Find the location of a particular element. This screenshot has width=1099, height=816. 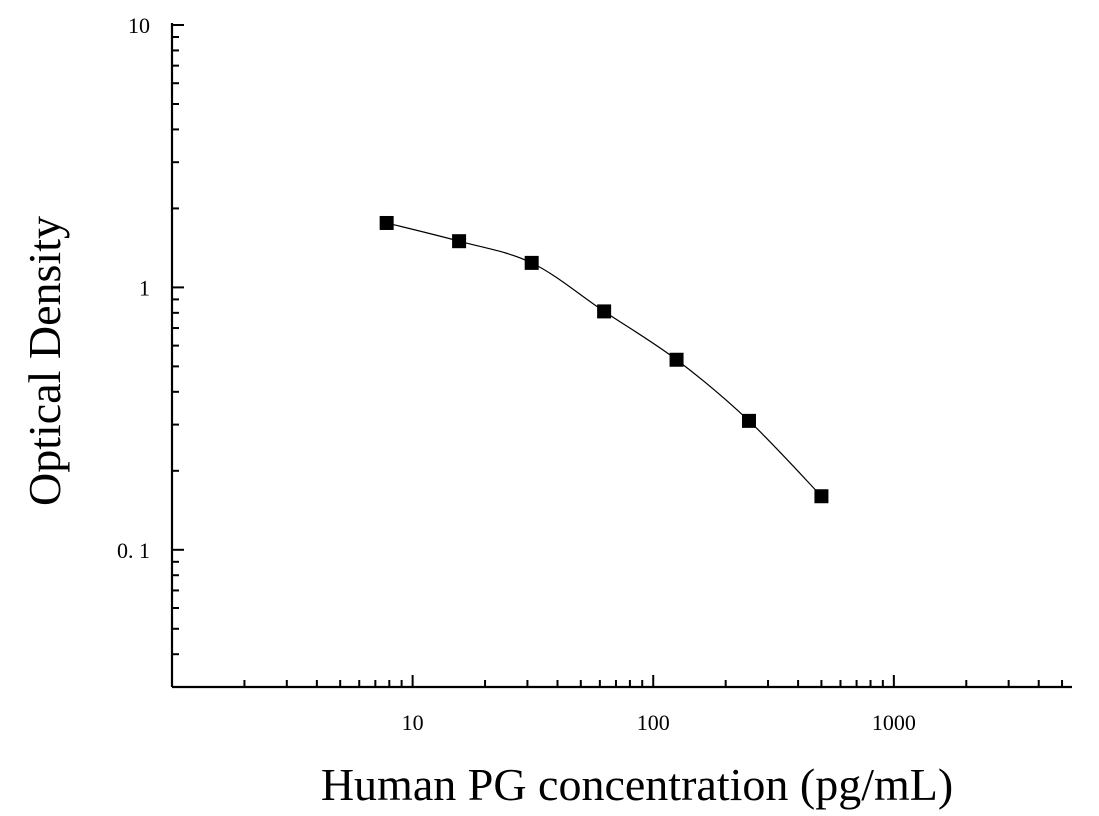

x-tick-label: 1000 is located at coordinates (894, 722).